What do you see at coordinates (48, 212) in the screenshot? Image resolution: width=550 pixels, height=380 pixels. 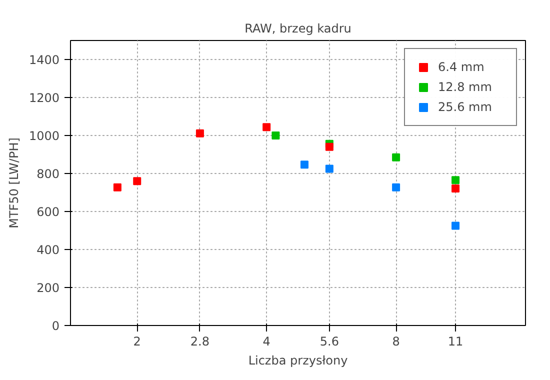 I see `y-tick-label: 600` at bounding box center [48, 212].